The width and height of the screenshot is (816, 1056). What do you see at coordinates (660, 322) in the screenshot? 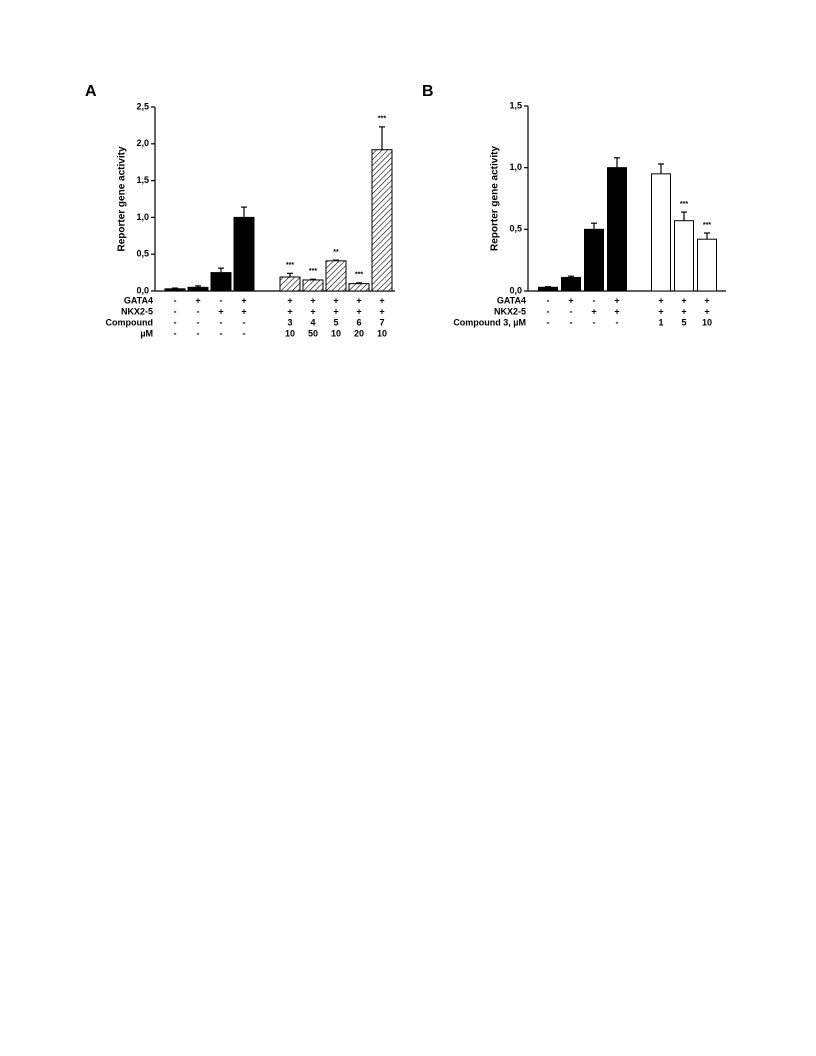
I see `row-value: 1` at bounding box center [660, 322].